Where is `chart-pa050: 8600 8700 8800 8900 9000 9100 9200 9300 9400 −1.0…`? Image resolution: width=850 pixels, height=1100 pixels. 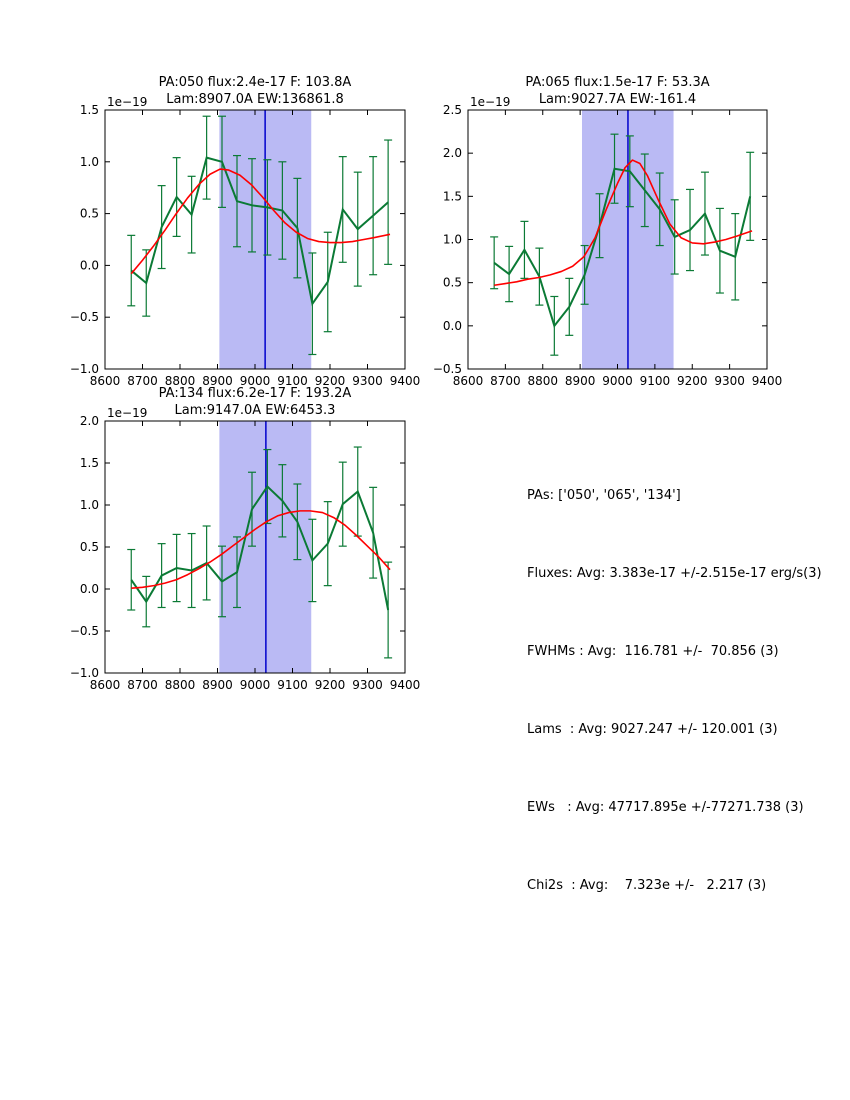
chart-pa050: 8600 8700 8800 8900 9000 9100 9200 9300 9400 −1.0… is located at coordinates (245, 231).